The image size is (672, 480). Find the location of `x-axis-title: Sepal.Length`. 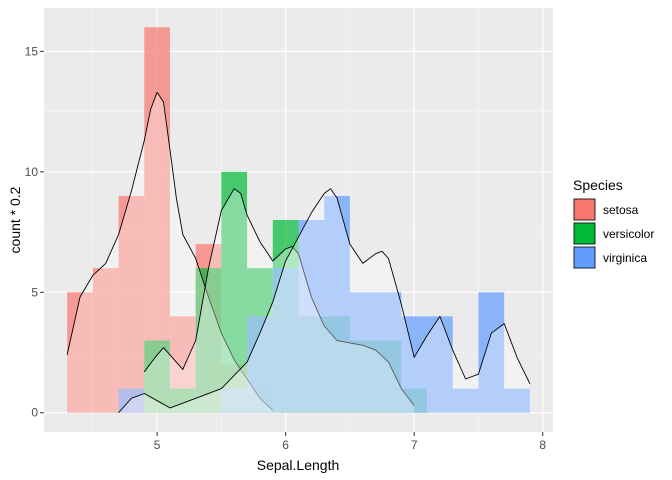

x-axis-title: Sepal.Length is located at coordinates (298, 465).